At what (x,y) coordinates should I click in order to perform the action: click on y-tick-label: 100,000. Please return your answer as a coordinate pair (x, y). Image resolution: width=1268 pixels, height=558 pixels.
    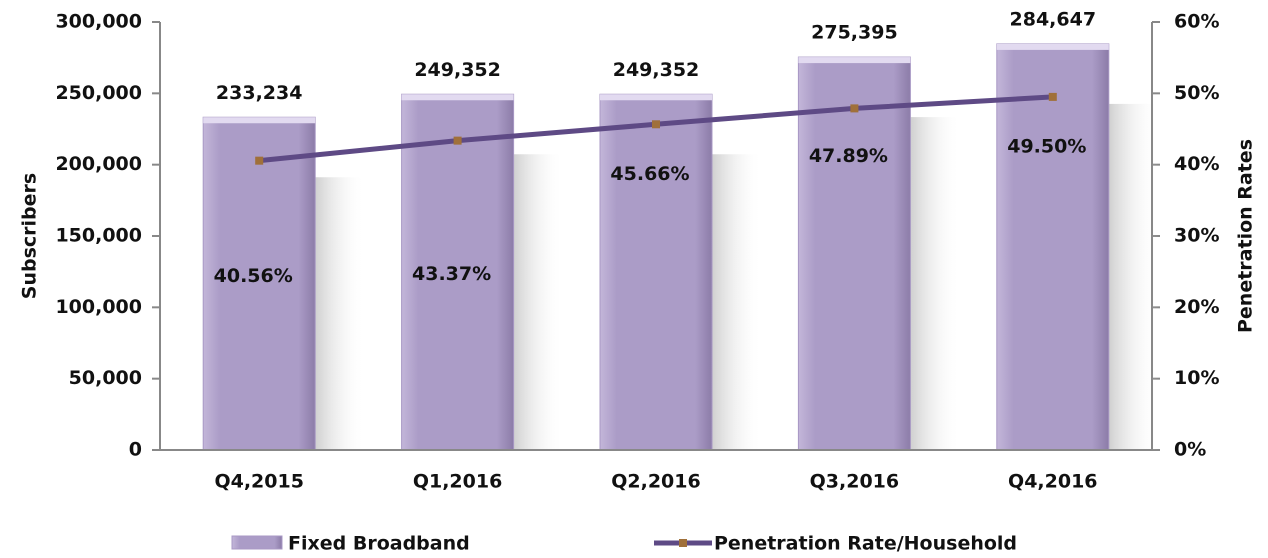
    Looking at the image, I should click on (98, 307).